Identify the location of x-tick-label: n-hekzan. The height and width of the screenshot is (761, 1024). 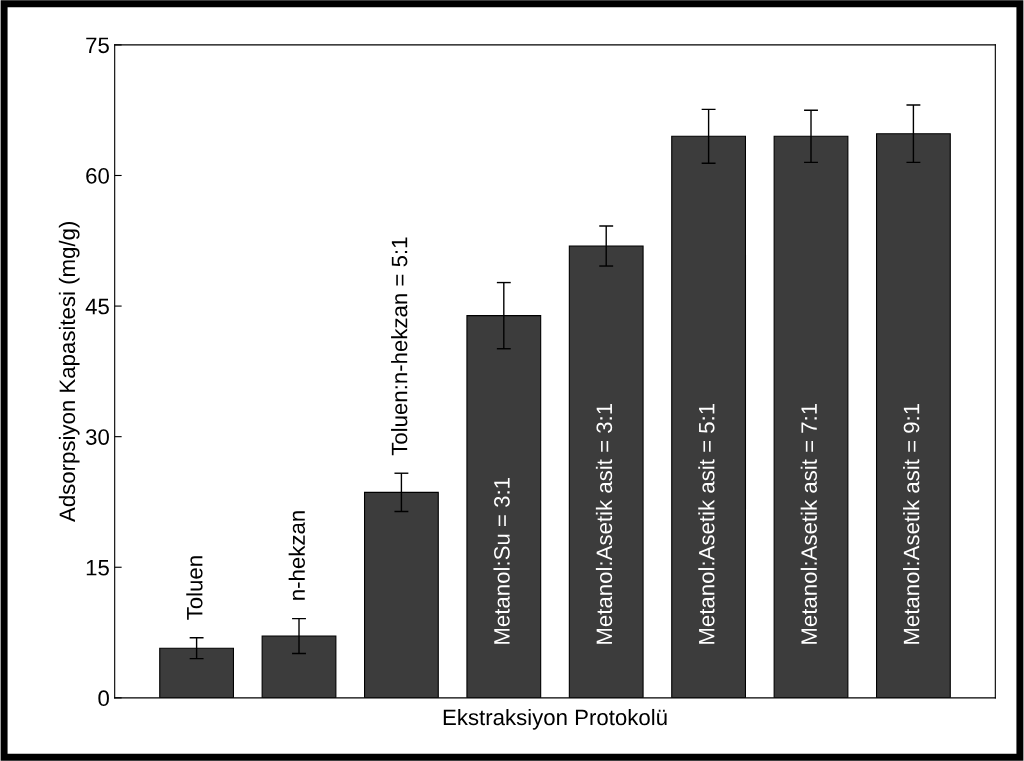
(296, 555).